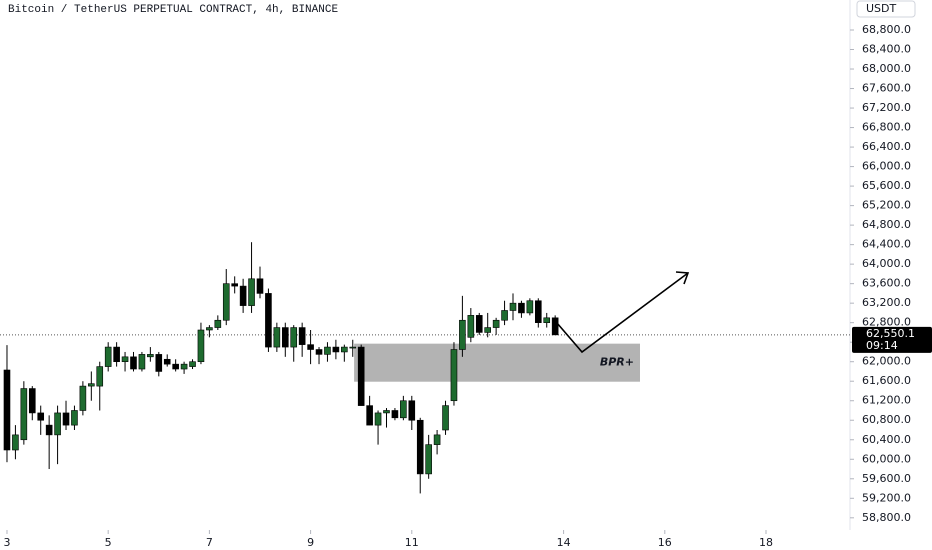 This screenshot has height=550, width=932. I want to click on y-tick-label: 64,800.0, so click(886, 224).